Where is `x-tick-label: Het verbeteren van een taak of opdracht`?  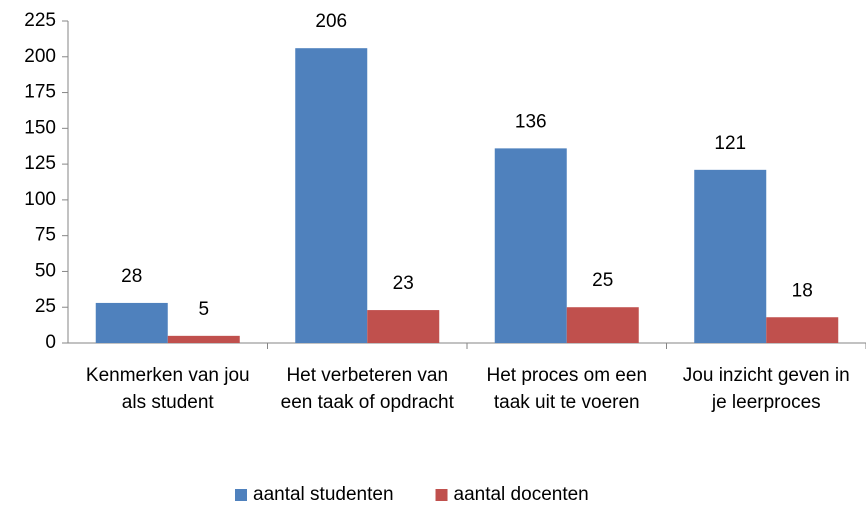
x-tick-label: Het verbeteren van een taak of opdracht is located at coordinates (367, 389).